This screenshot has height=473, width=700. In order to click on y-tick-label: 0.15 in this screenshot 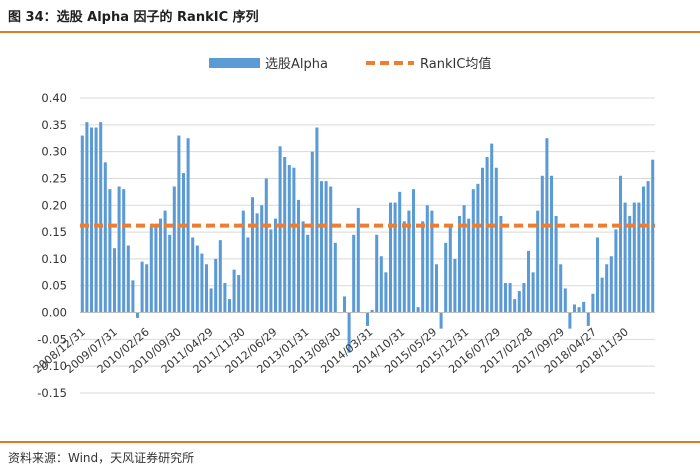, I will do `click(54, 232)`.